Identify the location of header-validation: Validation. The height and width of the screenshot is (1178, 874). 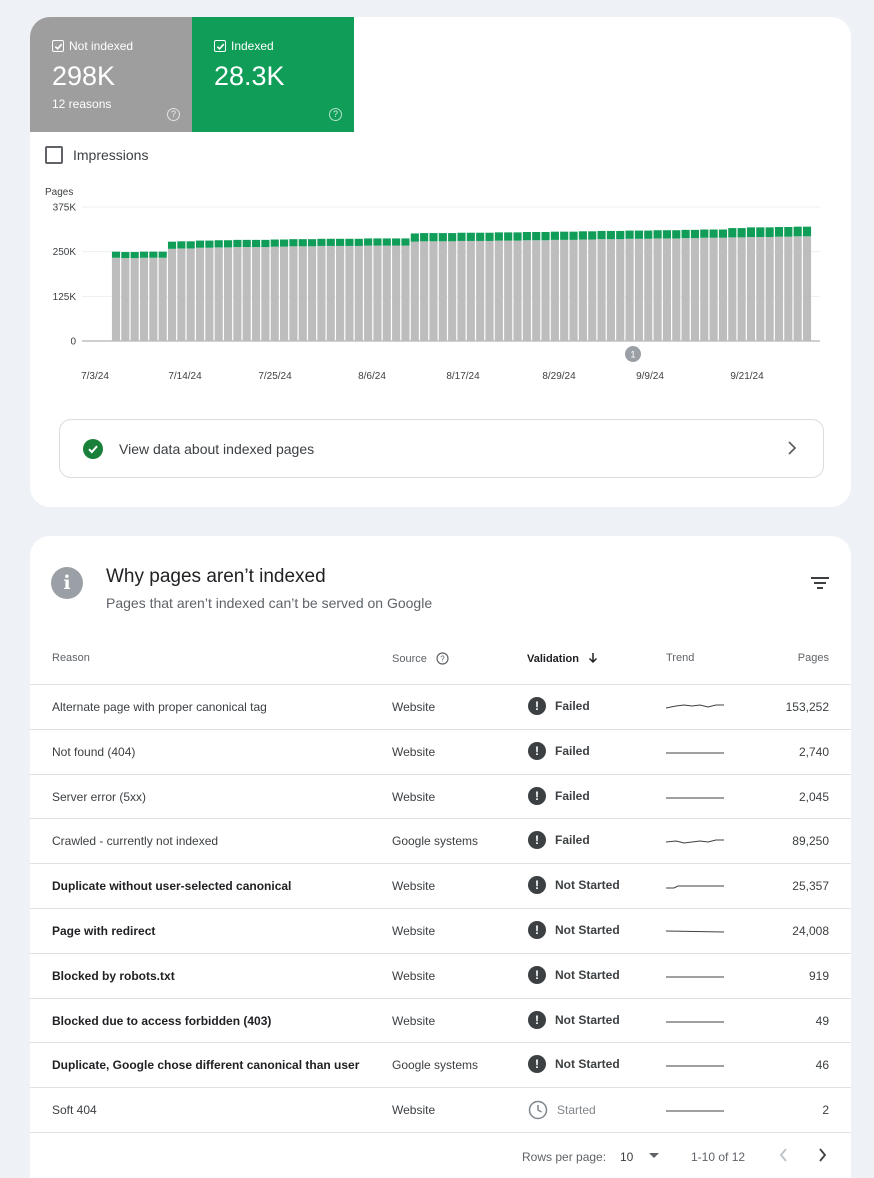
(563, 658).